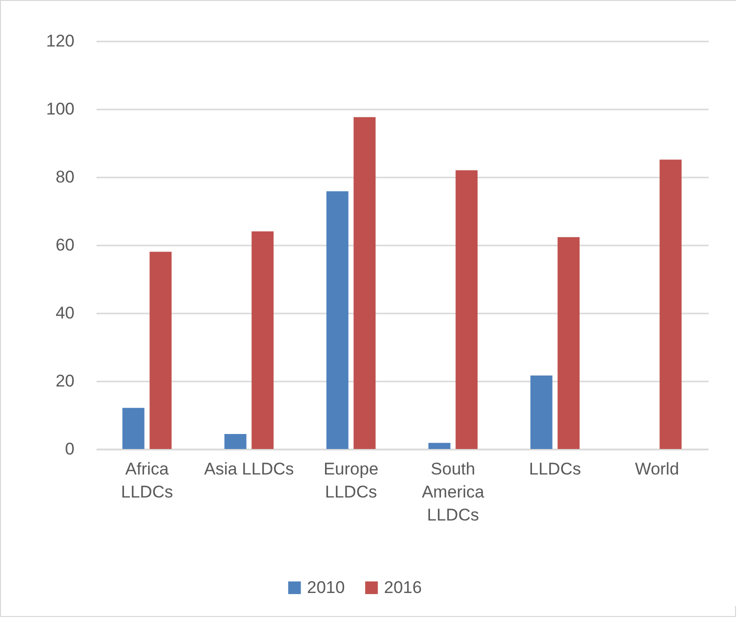  Describe the element at coordinates (65, 245) in the screenshot. I see `y-tick-label: 60` at that location.